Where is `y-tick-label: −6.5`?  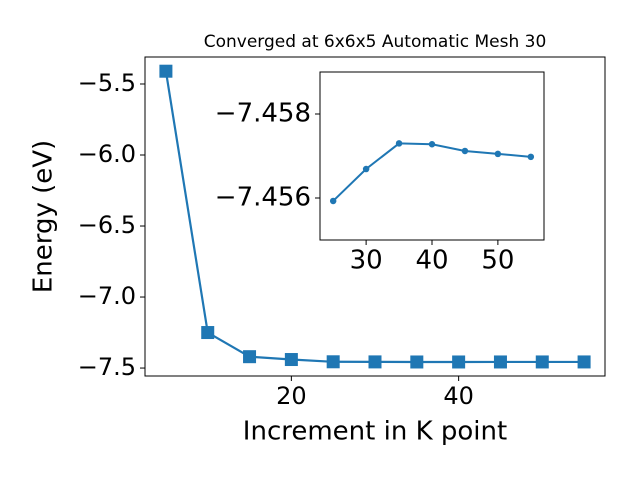
y-tick-label: −6.5 is located at coordinates (107, 225).